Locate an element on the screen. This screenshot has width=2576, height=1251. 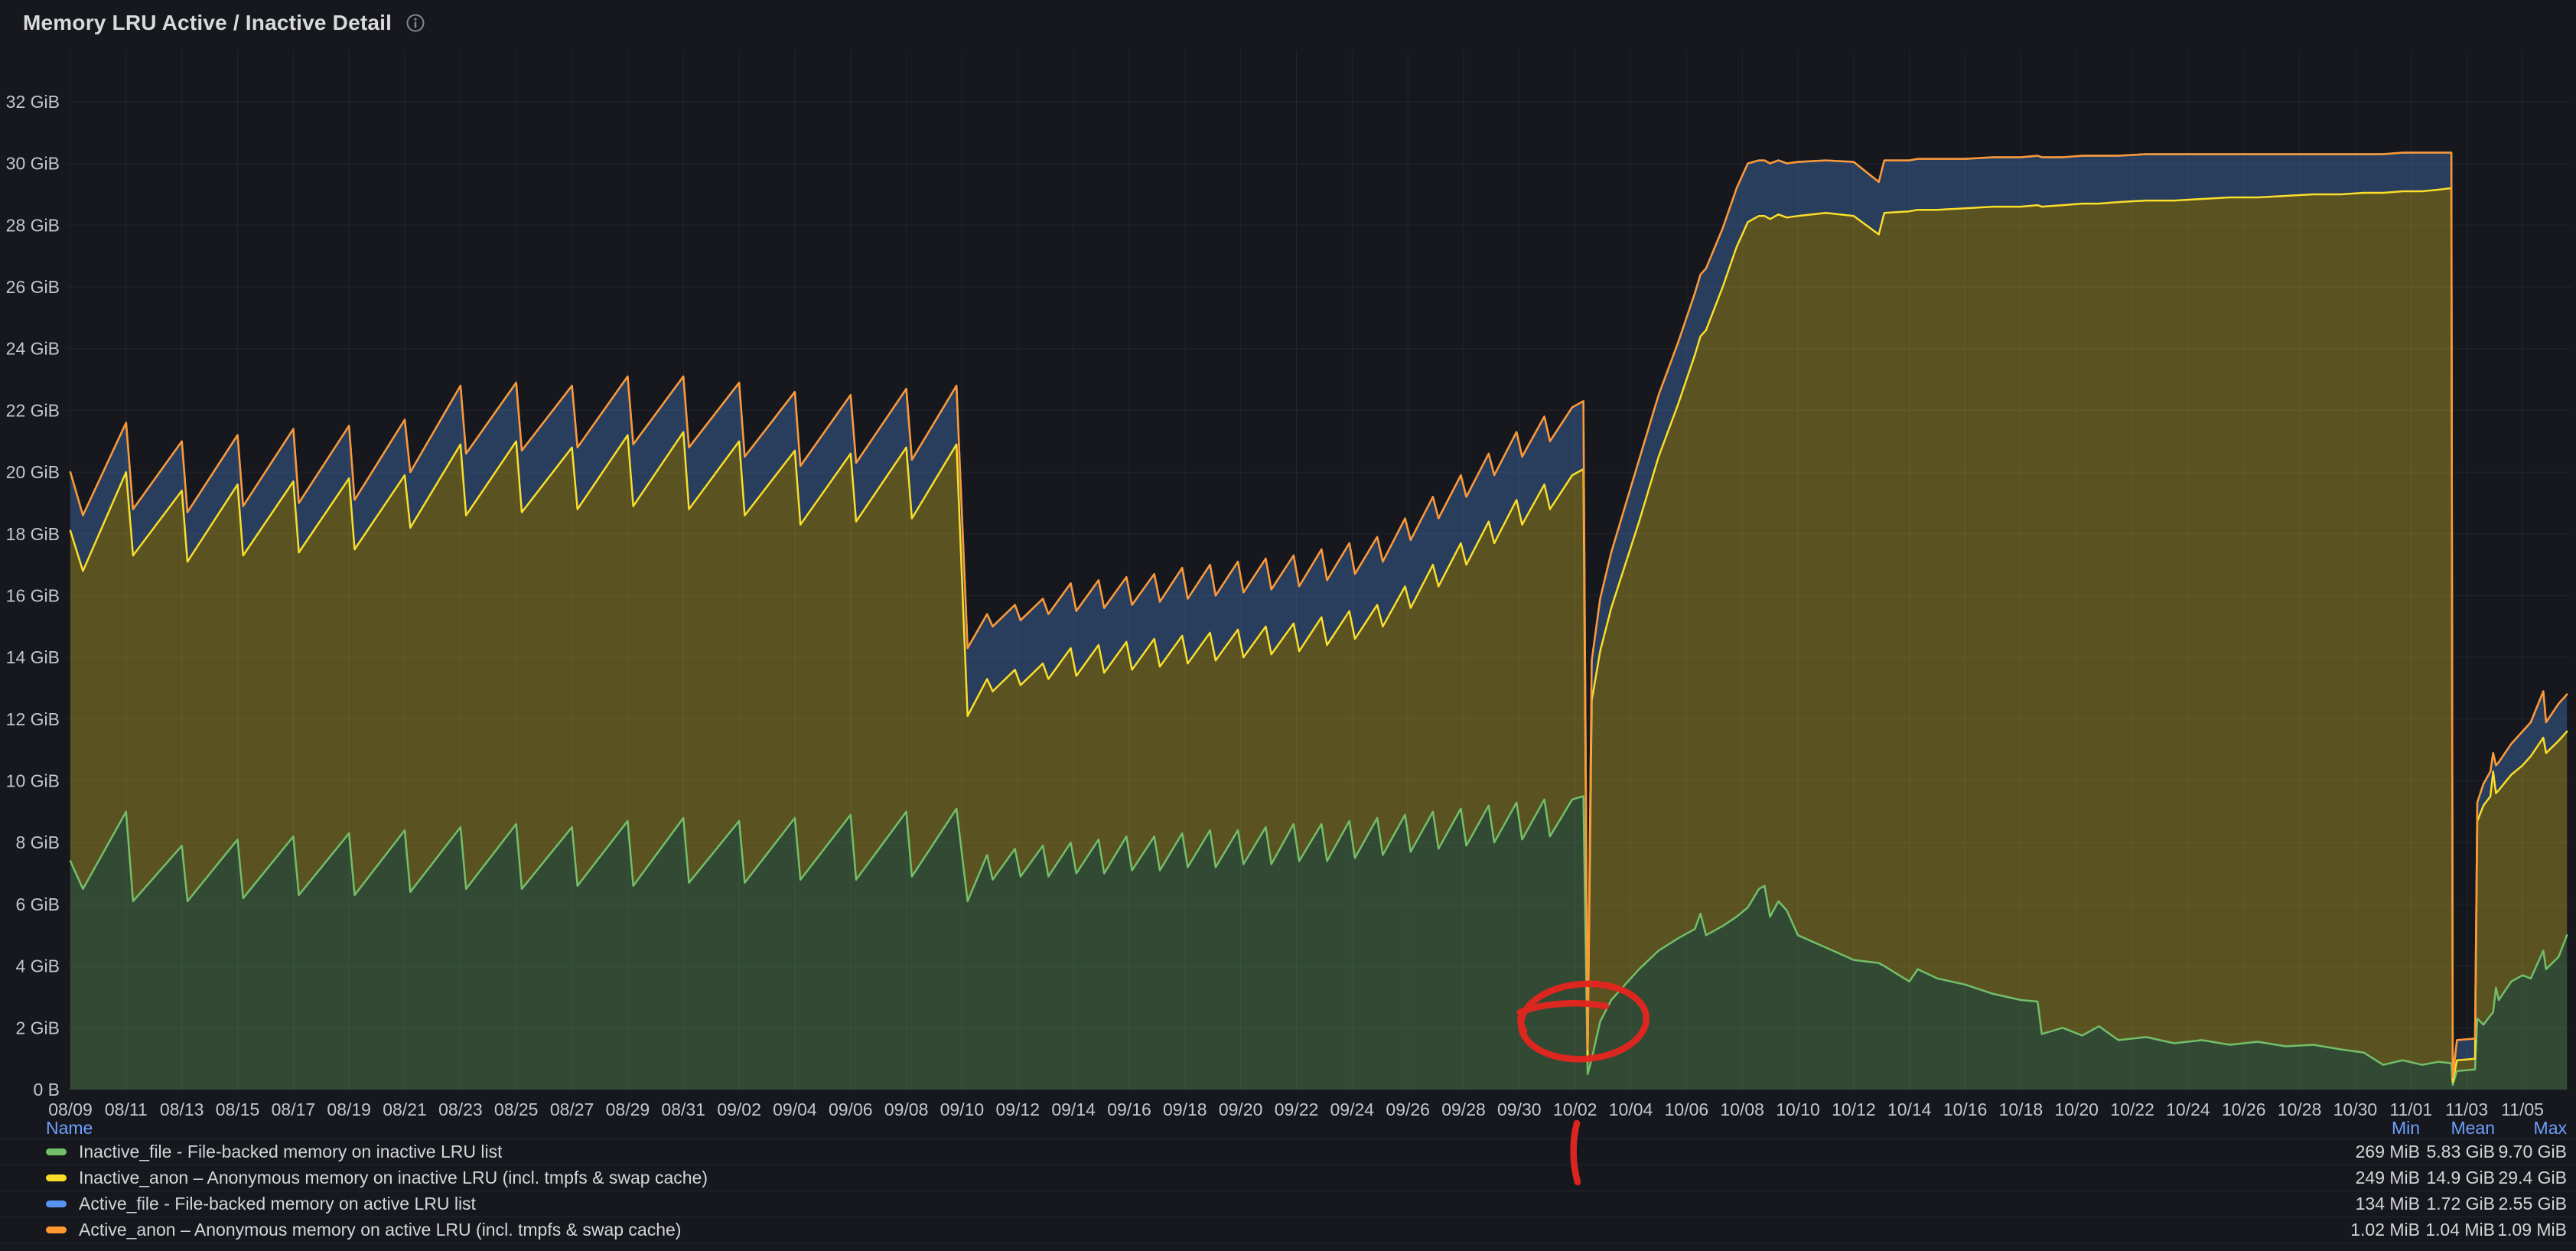
y-tick-label: 8 GiB is located at coordinates (37, 842).